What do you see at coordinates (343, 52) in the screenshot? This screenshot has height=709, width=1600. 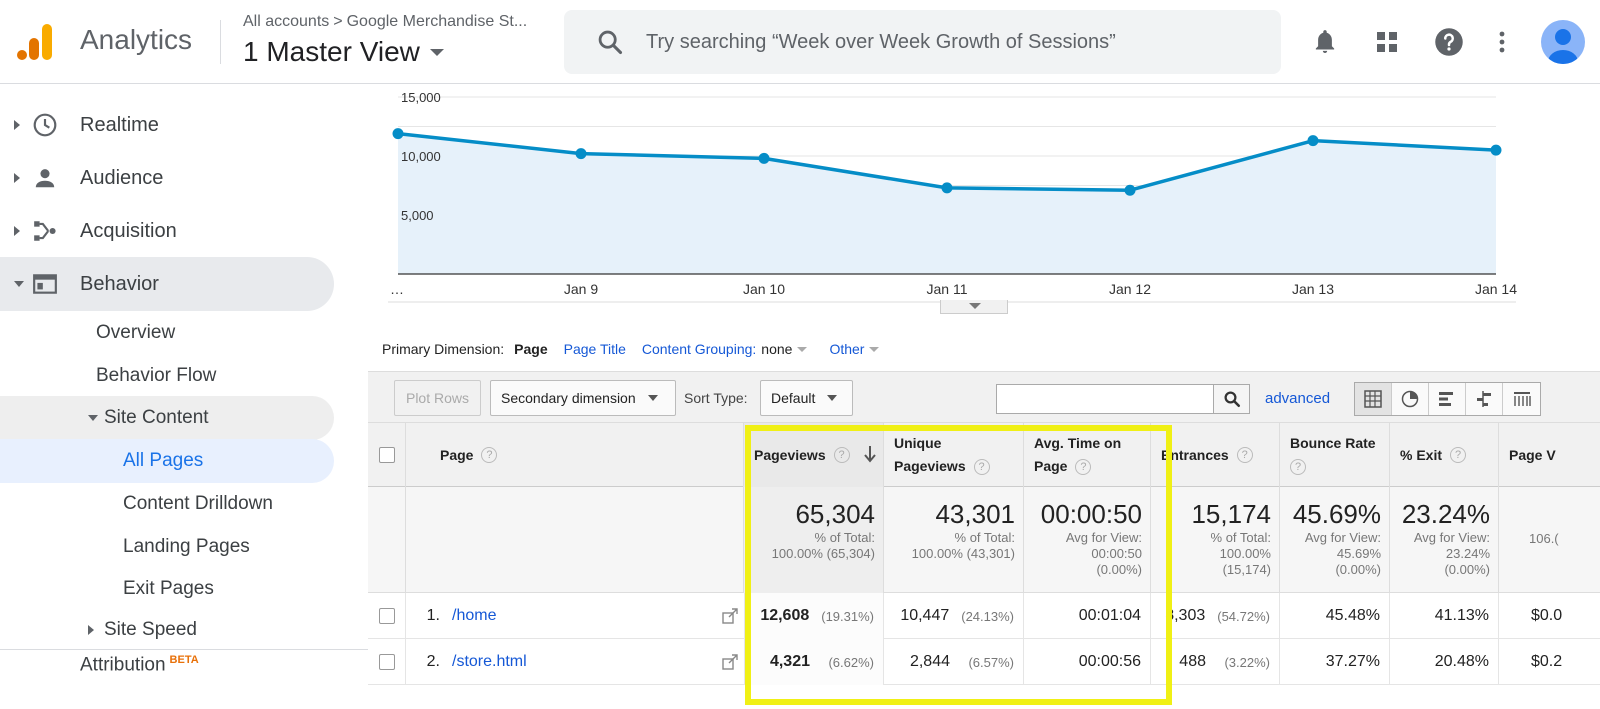 I see `view-selector: 1 Master View` at bounding box center [343, 52].